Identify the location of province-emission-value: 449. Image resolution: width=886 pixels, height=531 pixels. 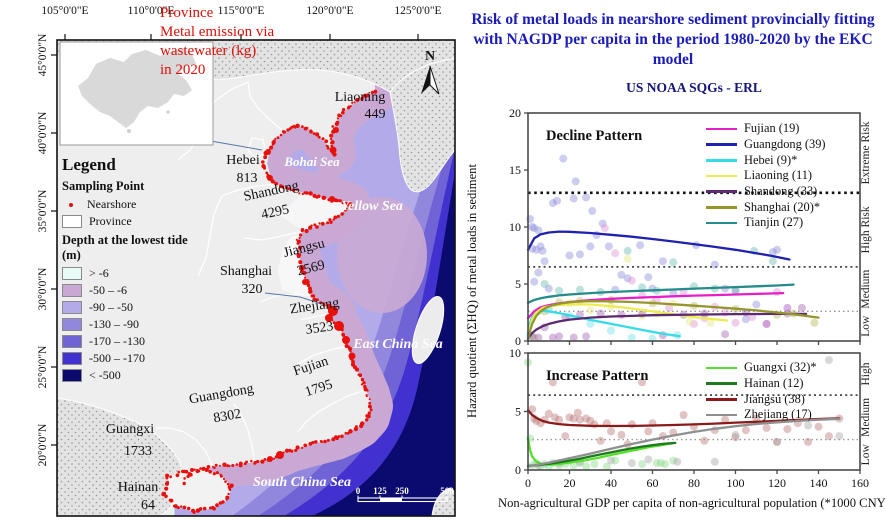
(375, 114).